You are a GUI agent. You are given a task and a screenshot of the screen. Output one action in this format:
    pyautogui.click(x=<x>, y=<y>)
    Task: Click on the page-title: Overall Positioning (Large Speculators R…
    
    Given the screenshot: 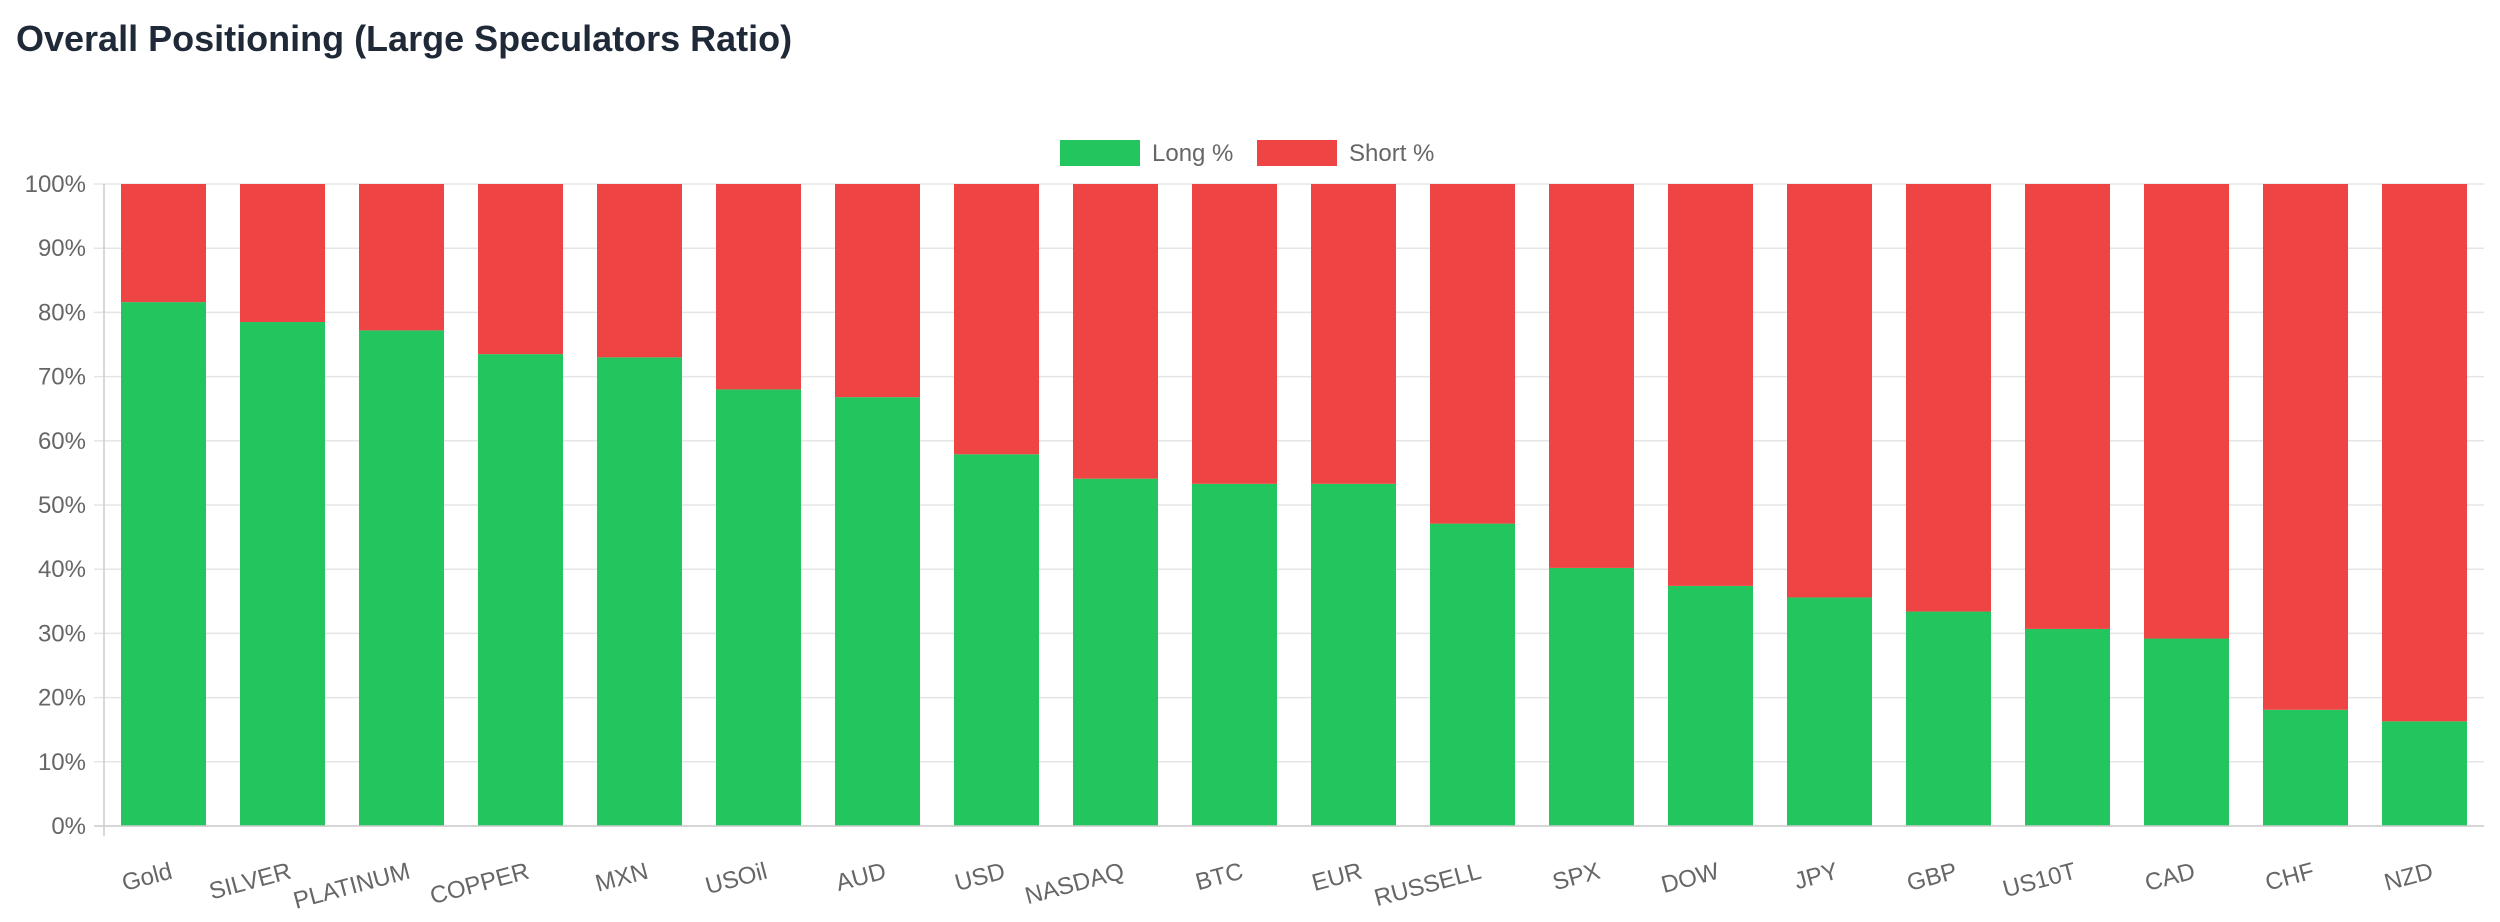 What is the action you would take?
    pyautogui.click(x=404, y=38)
    